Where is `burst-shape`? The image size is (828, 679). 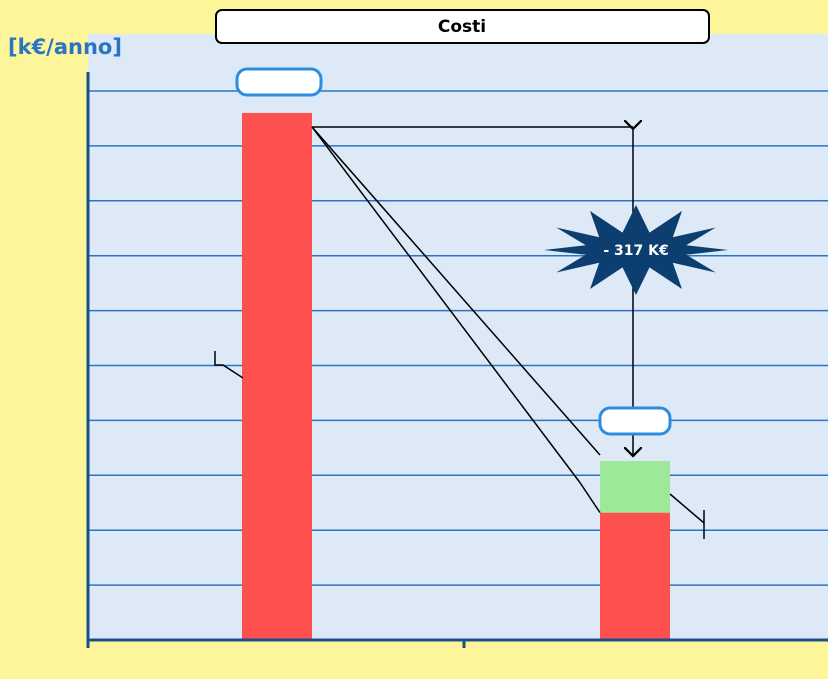 burst-shape is located at coordinates (636, 250).